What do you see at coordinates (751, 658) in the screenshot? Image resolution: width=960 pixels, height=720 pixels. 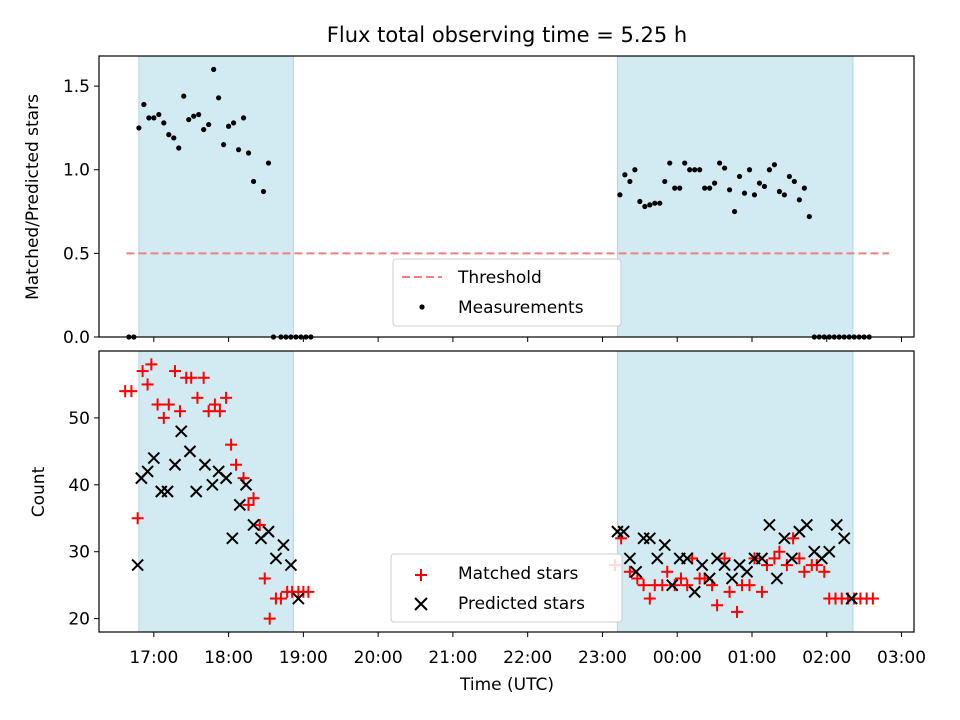 I see `x-tick-label: 01:00` at bounding box center [751, 658].